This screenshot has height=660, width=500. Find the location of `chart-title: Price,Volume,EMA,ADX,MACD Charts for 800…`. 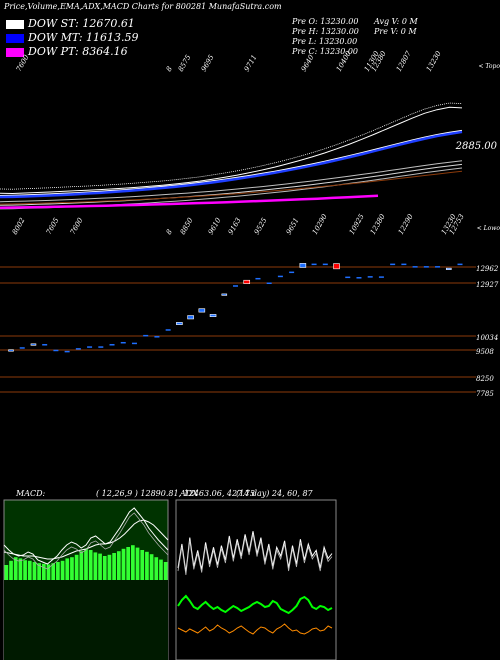

chart-title: Price,Volume,EMA,ADX,MACD Charts for 800… is located at coordinates (143, 6).